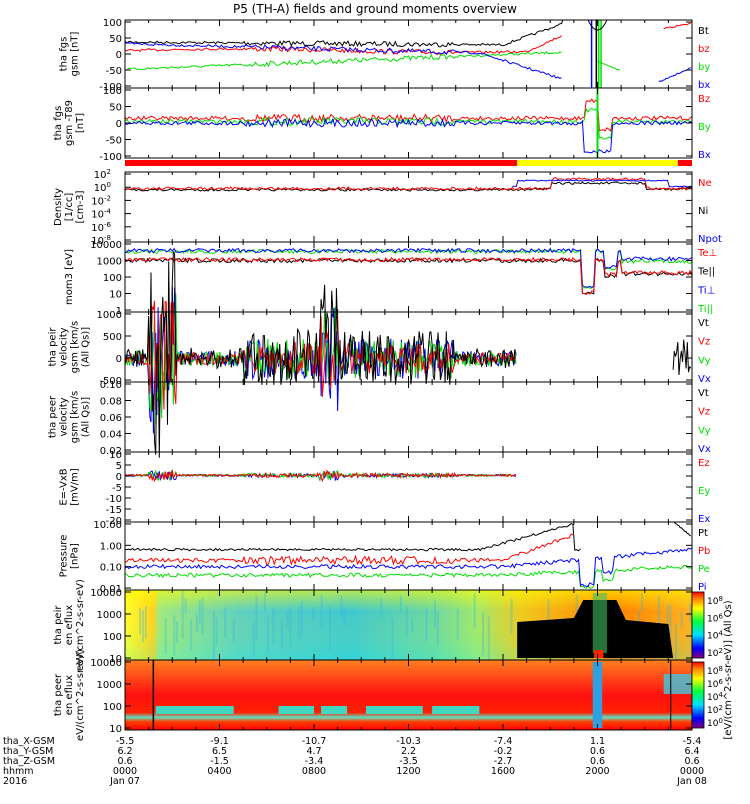 The height and width of the screenshot is (804, 750). What do you see at coordinates (706, 290) in the screenshot?
I see `legend-label: Ti⊥` at bounding box center [706, 290].